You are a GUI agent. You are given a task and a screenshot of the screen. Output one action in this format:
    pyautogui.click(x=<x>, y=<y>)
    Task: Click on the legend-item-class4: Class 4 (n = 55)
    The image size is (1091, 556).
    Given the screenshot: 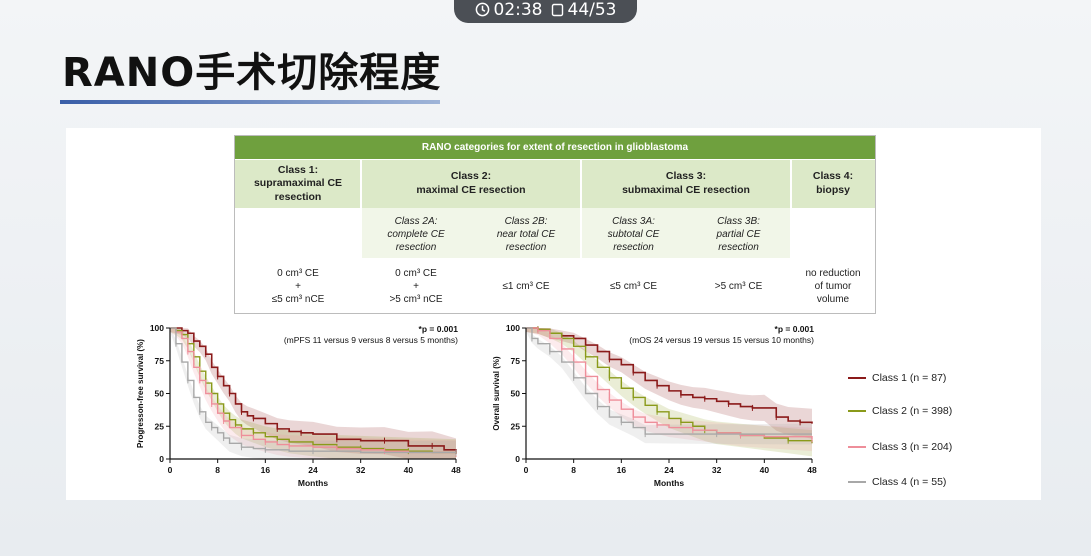 What is the action you would take?
    pyautogui.click(x=897, y=482)
    